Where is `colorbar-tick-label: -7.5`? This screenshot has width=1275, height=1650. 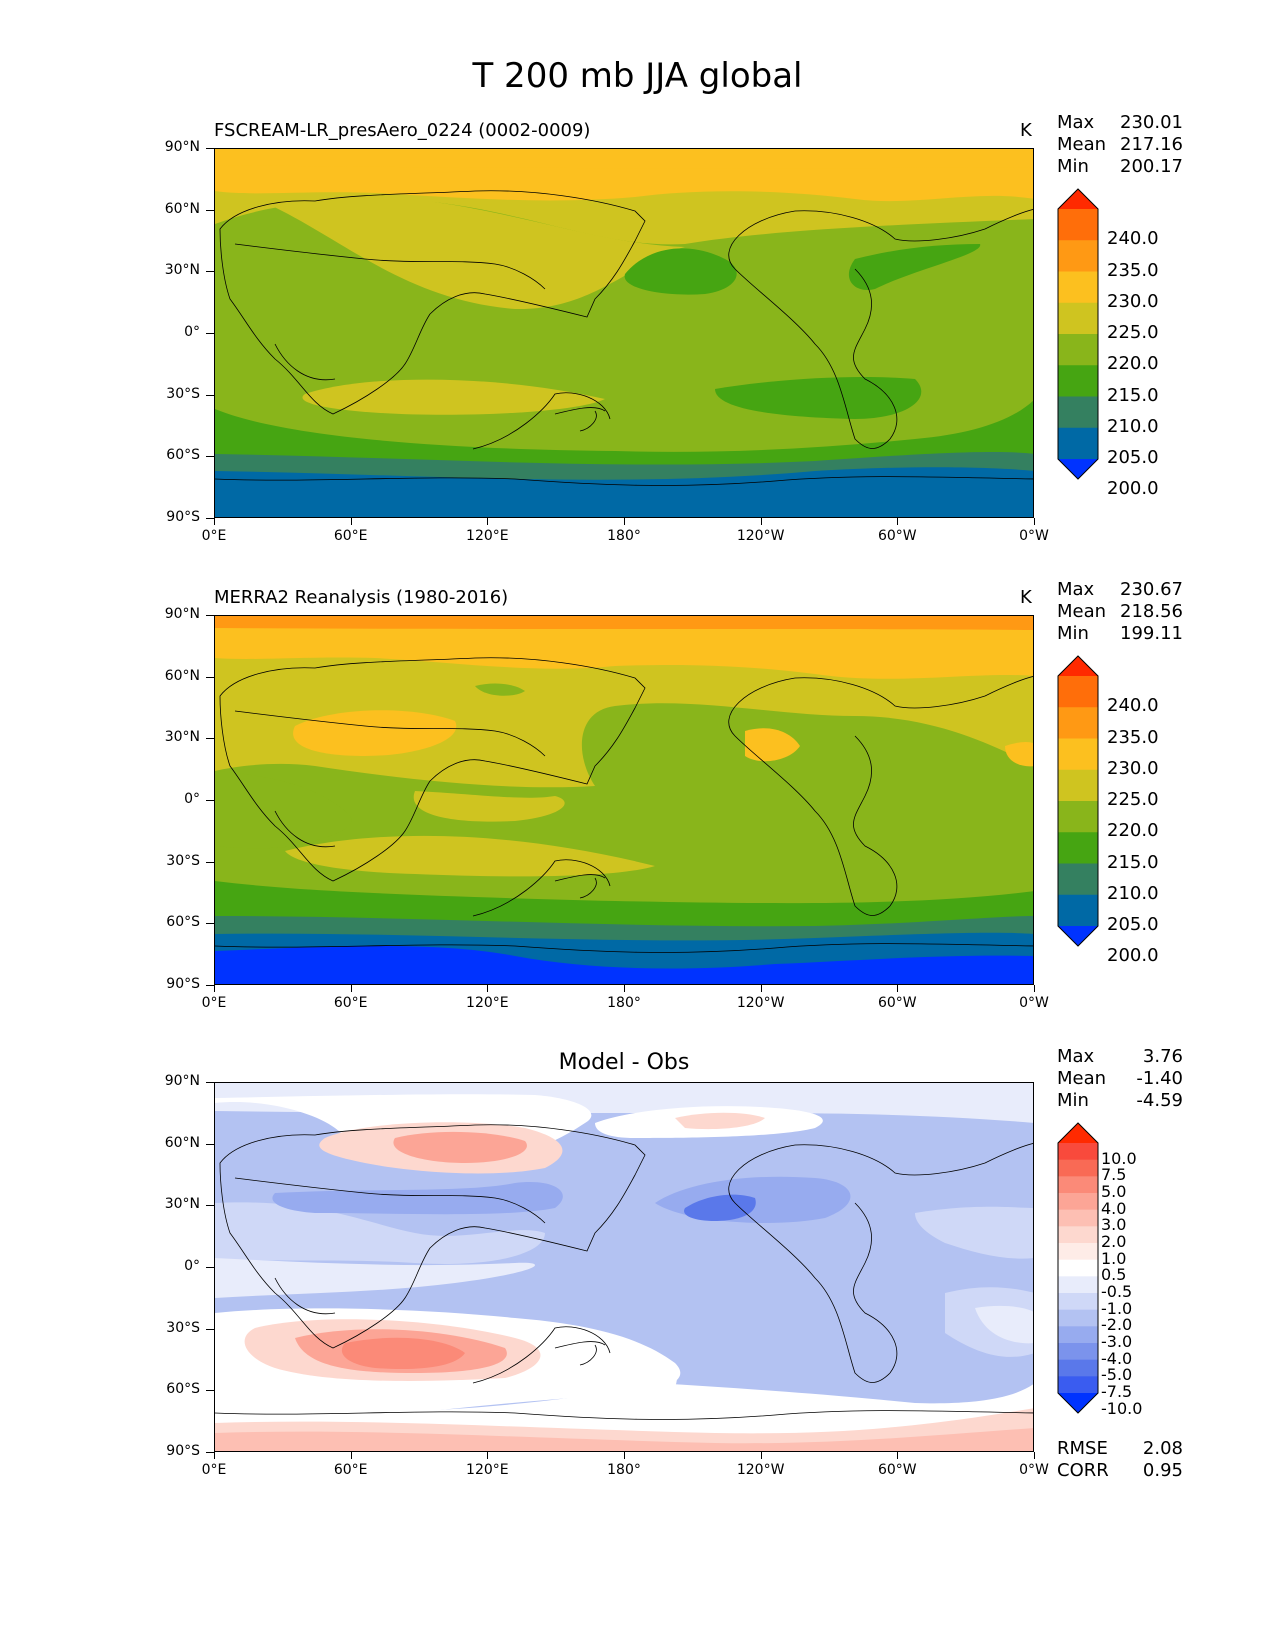 colorbar-tick-label: -7.5 is located at coordinates (1117, 1391).